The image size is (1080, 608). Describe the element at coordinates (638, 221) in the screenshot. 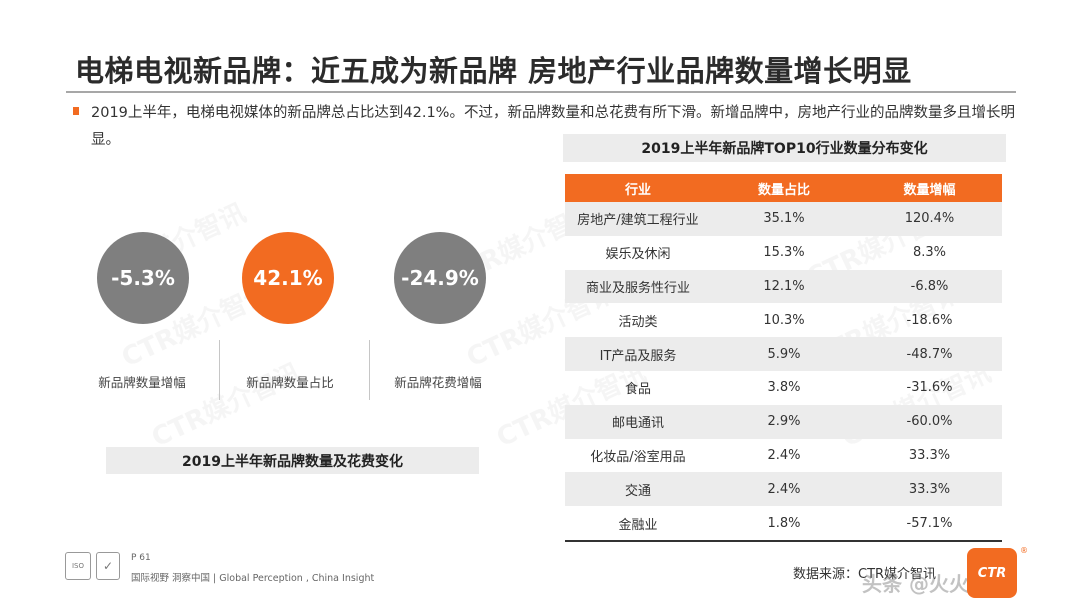

I see `cell-industry: 房地产/建筑工程行业` at that location.